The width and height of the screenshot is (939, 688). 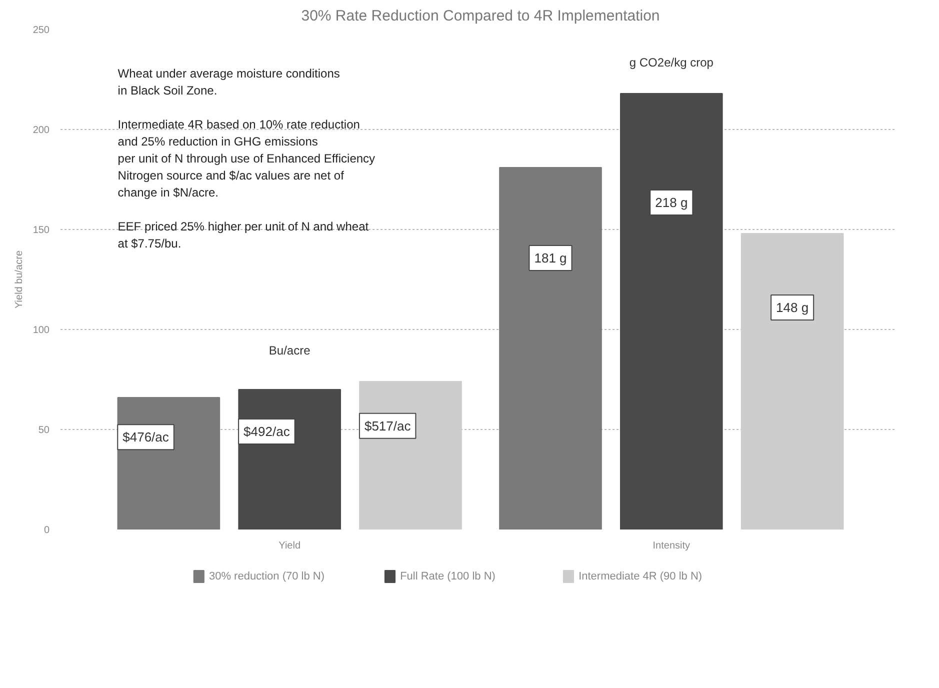 What do you see at coordinates (41, 330) in the screenshot?
I see `y-tick-label: 100` at bounding box center [41, 330].